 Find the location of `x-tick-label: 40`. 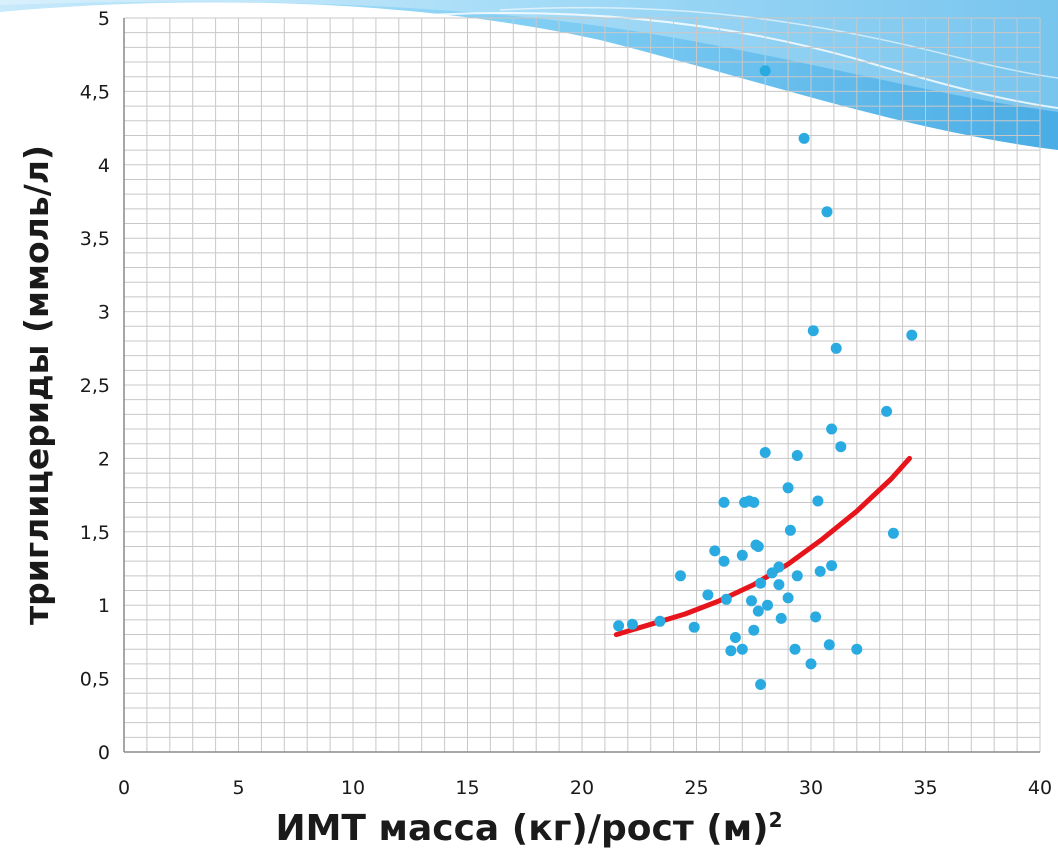

x-tick-label: 40 is located at coordinates (1040, 788).